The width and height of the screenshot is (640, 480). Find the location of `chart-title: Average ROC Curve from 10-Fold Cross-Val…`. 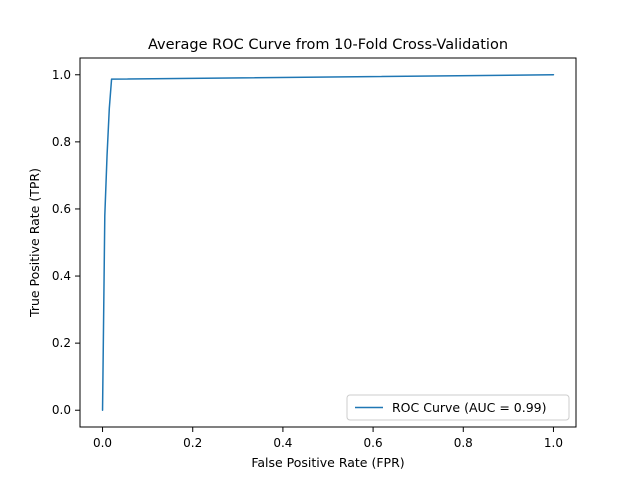

chart-title: Average ROC Curve from 10-Fold Cross-Val… is located at coordinates (328, 45).